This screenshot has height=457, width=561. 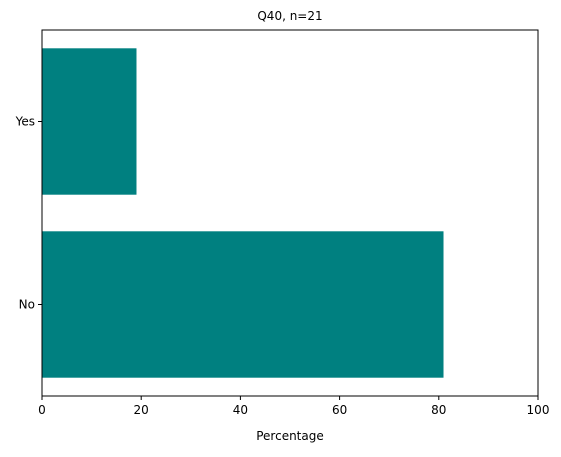 What do you see at coordinates (438, 410) in the screenshot?
I see `x-tick-label: 80` at bounding box center [438, 410].